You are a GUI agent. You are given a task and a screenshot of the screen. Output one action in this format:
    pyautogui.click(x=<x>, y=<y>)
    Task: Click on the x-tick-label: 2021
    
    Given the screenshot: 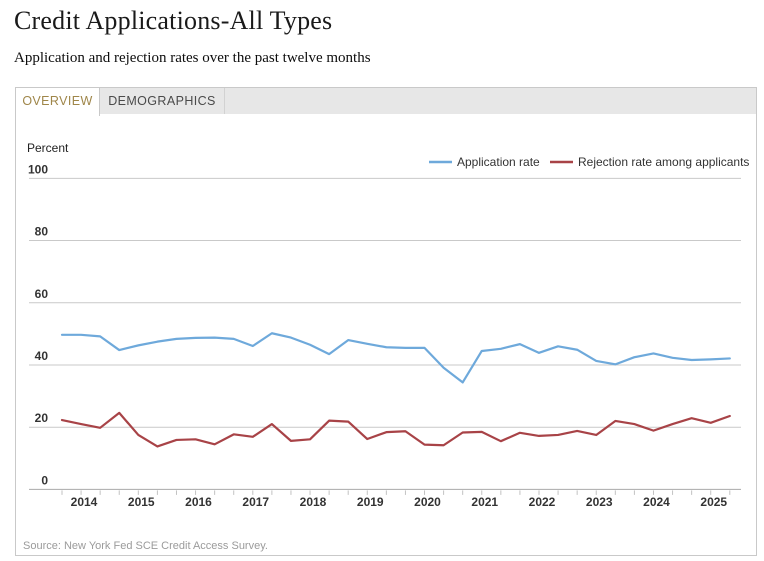 What is the action you would take?
    pyautogui.click(x=484, y=502)
    